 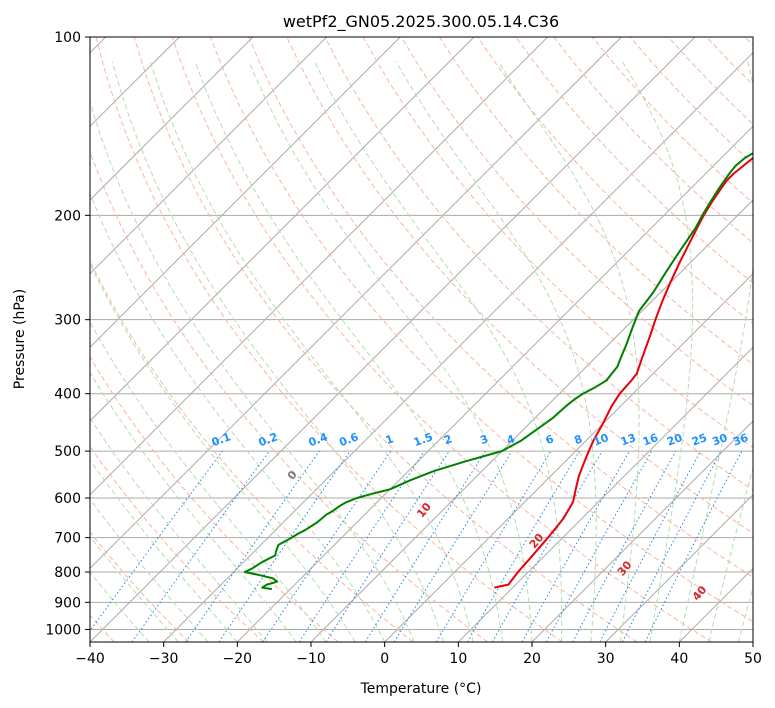 I want to click on moist-adiabat-label: 30, so click(x=625, y=568).